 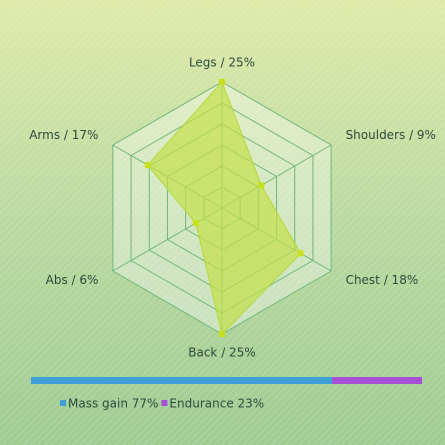 I want to click on legend-label: Endurance 23%, so click(x=216, y=404).